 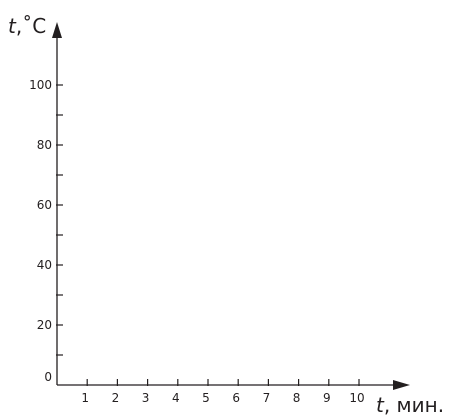 What do you see at coordinates (44, 145) in the screenshot?
I see `y-tick-label: 80` at bounding box center [44, 145].